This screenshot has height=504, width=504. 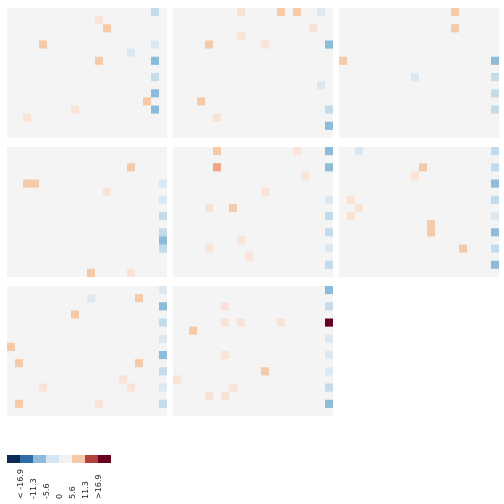 I want to click on legend-tick-label: 5.6, so click(x=72, y=492).